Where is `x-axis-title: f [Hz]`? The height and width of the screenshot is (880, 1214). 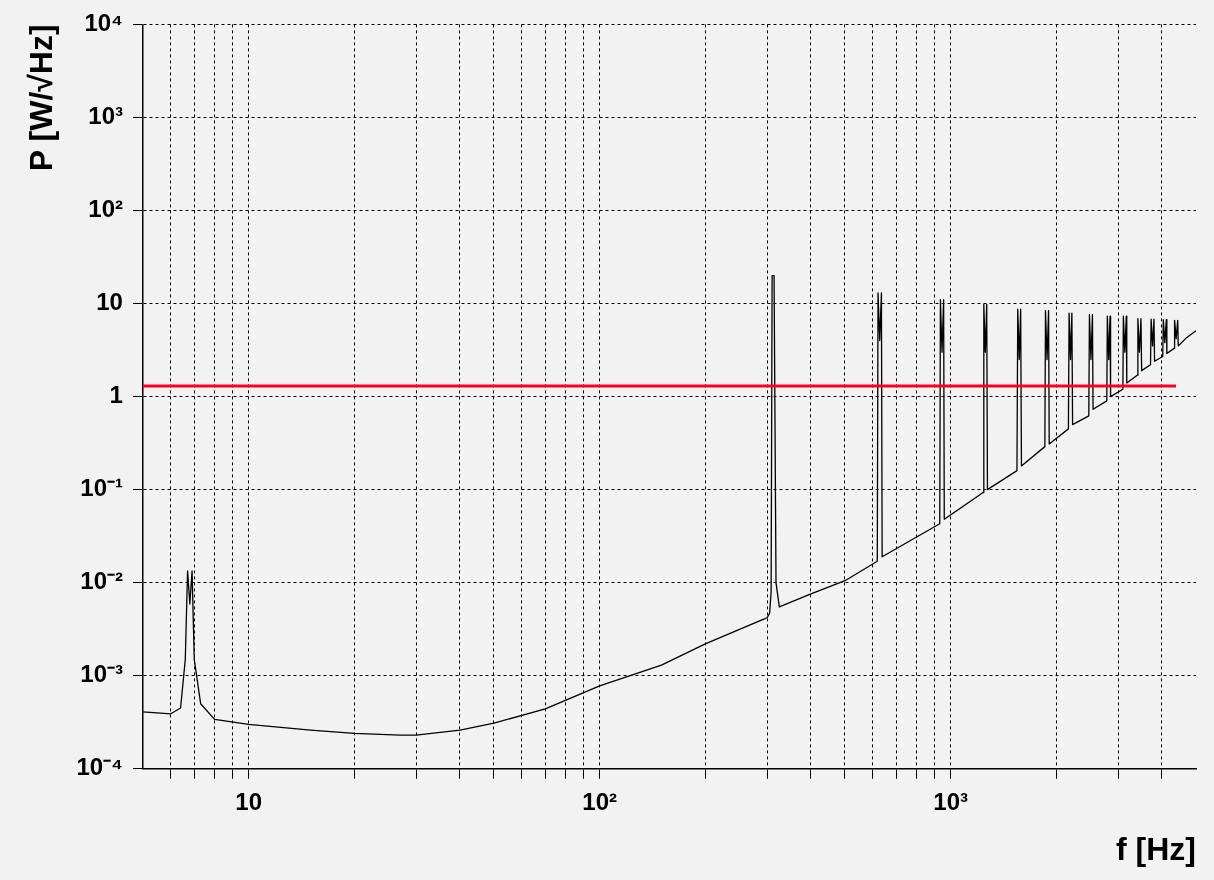 x-axis-title: f [Hz] is located at coordinates (1156, 848).